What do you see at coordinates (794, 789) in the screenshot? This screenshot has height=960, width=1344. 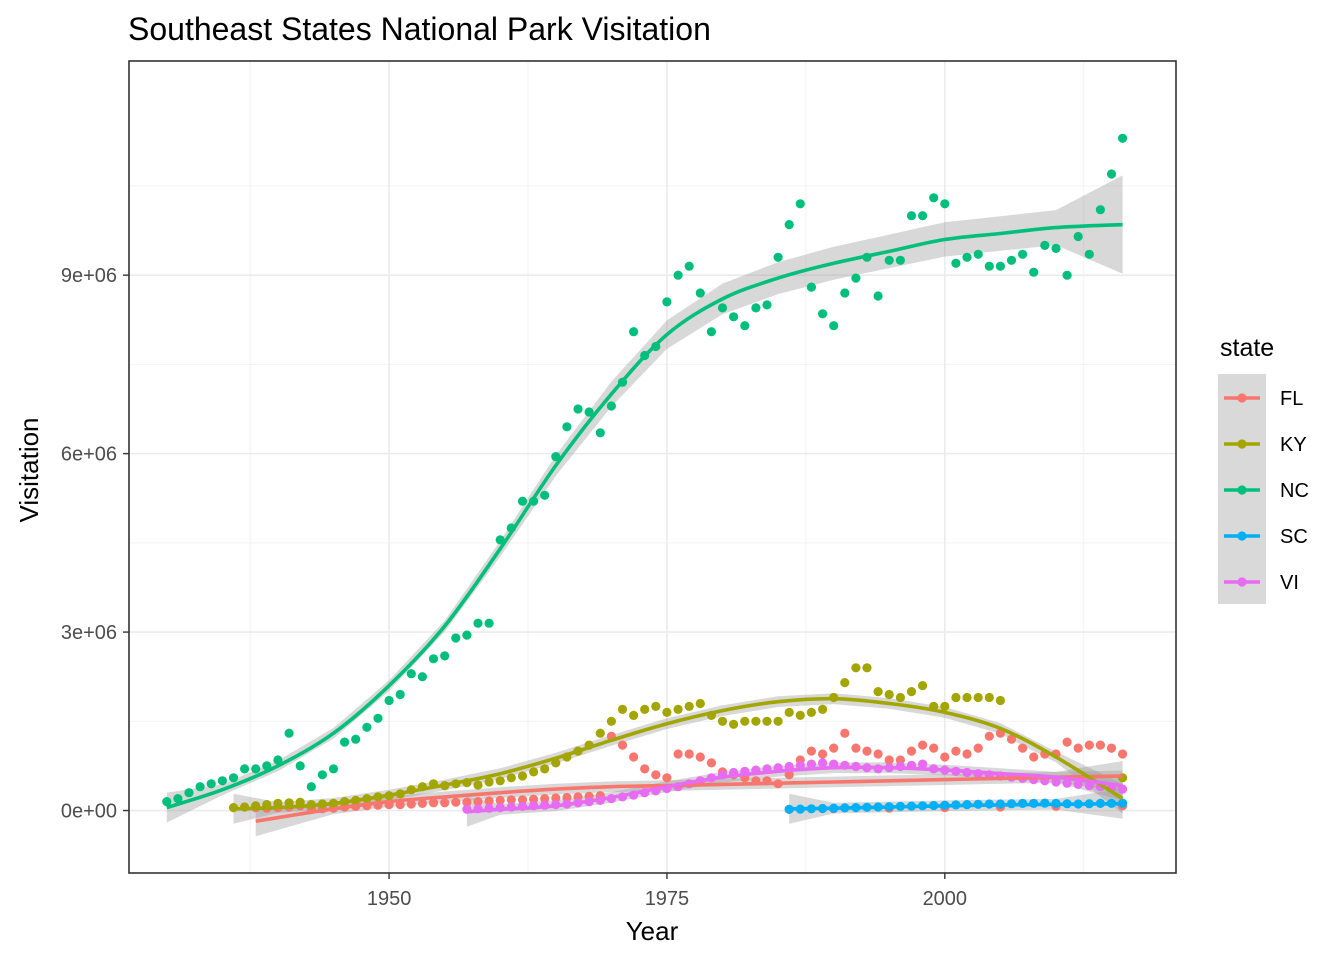 I see `smooth-line-vi` at bounding box center [794, 789].